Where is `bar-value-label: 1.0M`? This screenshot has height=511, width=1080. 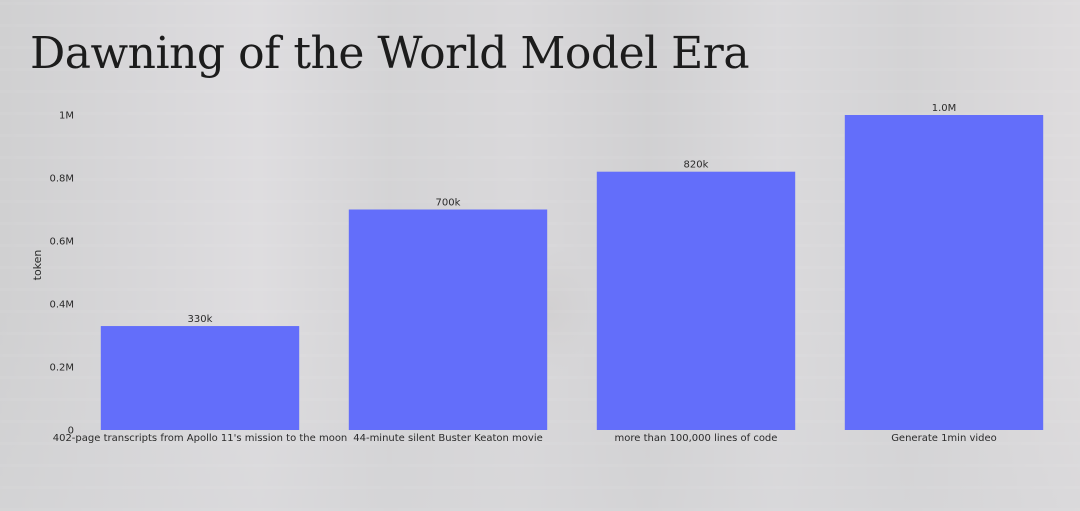
bar-value-label: 1.0M is located at coordinates (944, 108).